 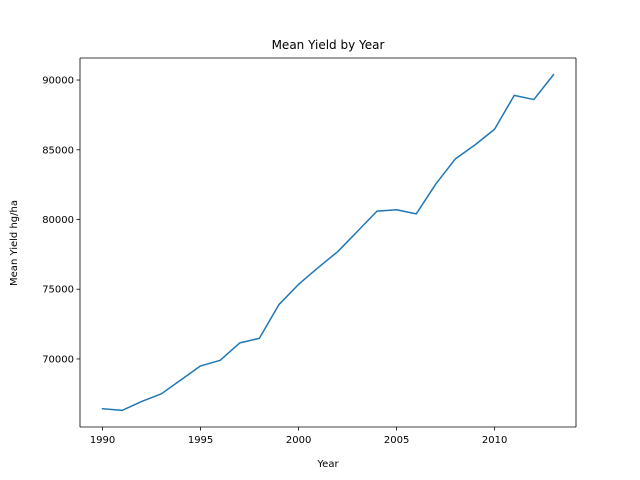 What do you see at coordinates (494, 440) in the screenshot?
I see `x-tick-label: 2010` at bounding box center [494, 440].